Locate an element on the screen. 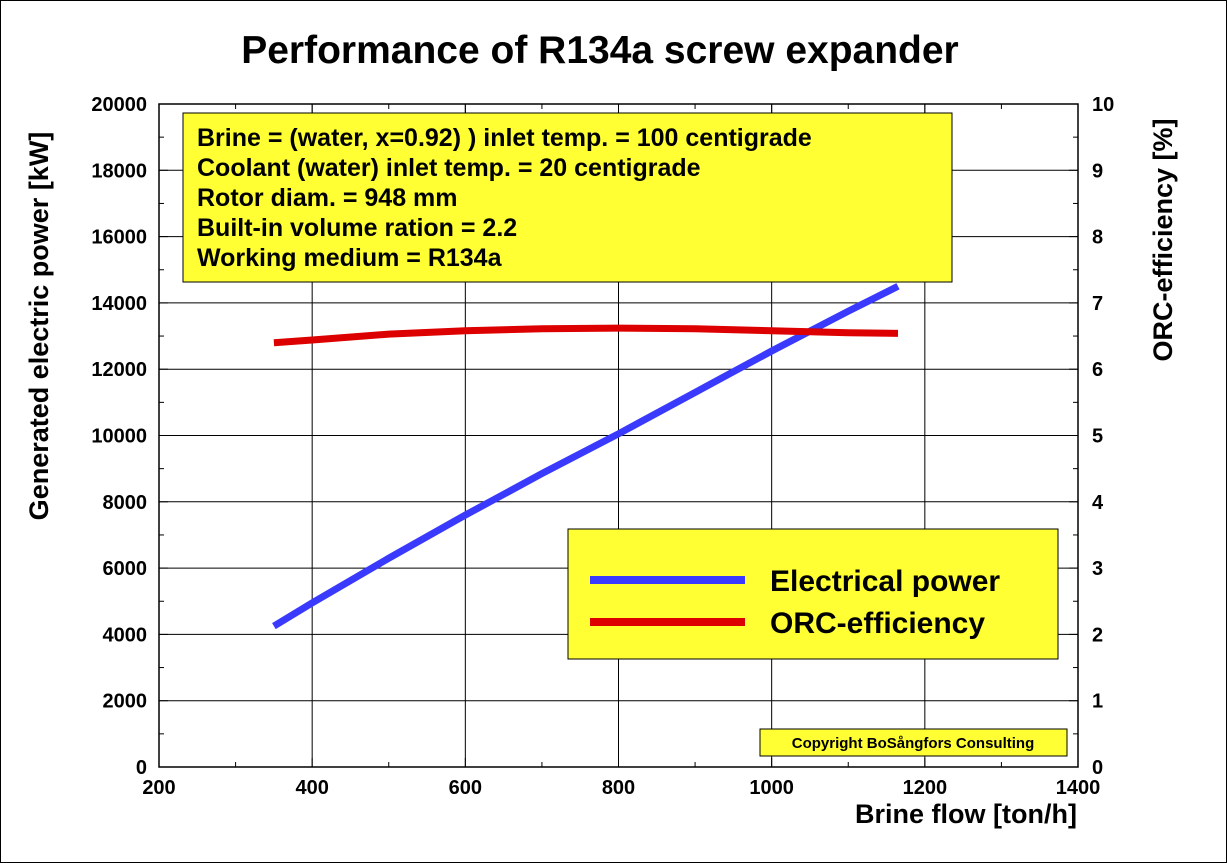  y-tick-label: 12000 is located at coordinates (119, 370).